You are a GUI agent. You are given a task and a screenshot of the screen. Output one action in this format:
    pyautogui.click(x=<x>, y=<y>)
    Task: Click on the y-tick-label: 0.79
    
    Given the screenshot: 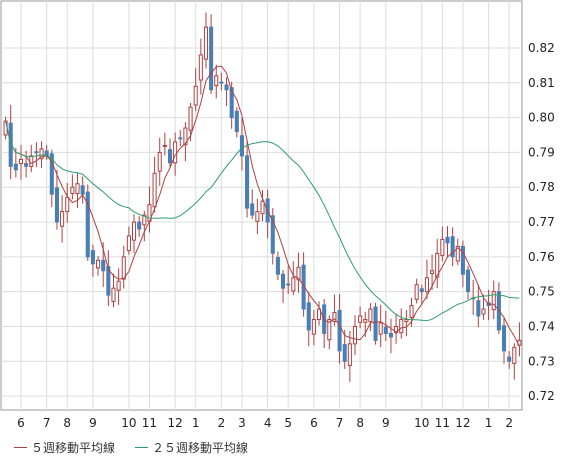 What is the action you would take?
    pyautogui.click(x=541, y=152)
    